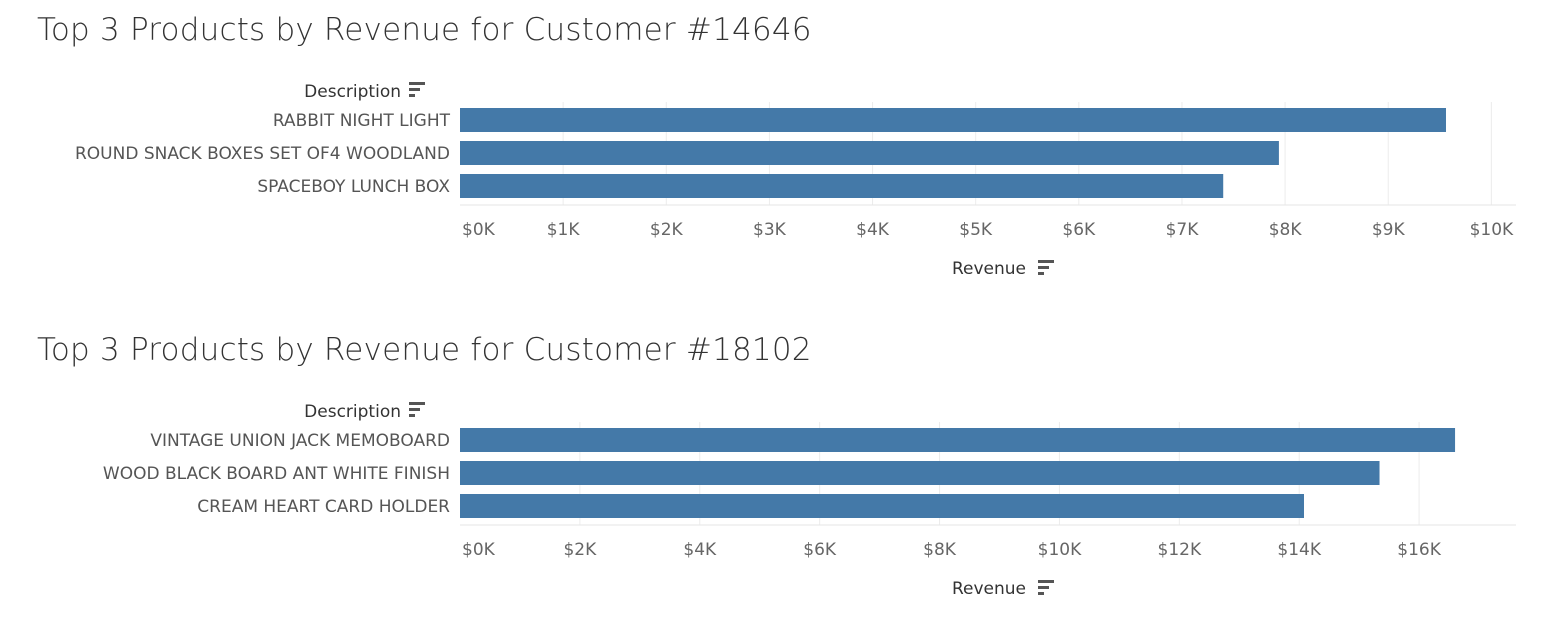  What do you see at coordinates (1183, 230) in the screenshot?
I see `tick-label: $7K` at bounding box center [1183, 230].